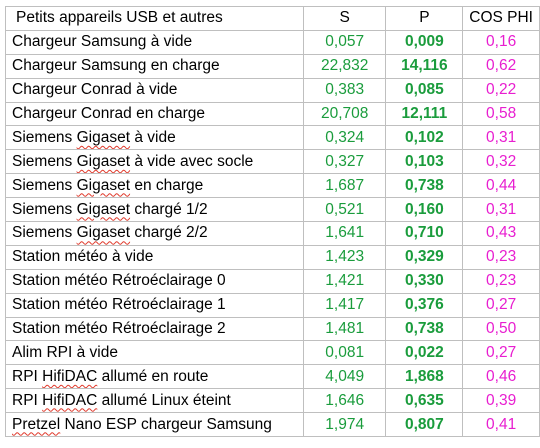 This screenshot has height=448, width=540. I want to click on s-value-cell: 22,832, so click(344, 66).